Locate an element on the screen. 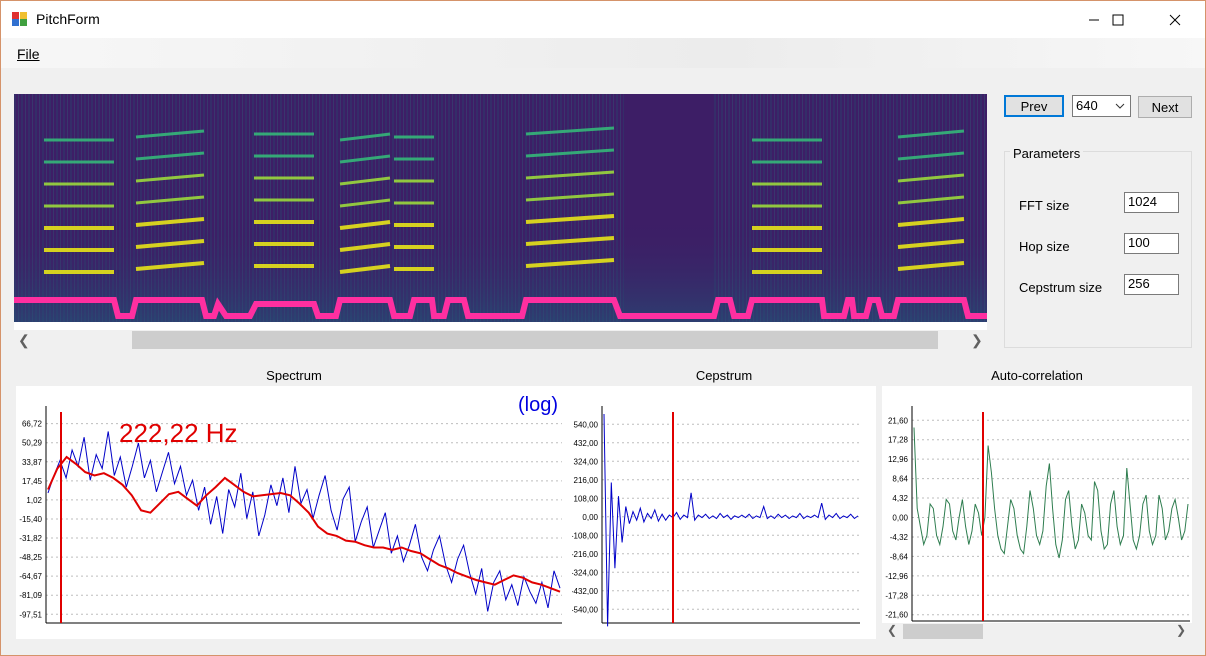 This screenshot has width=1206, height=656. y-tick-label: -108,00 is located at coordinates (585, 535).